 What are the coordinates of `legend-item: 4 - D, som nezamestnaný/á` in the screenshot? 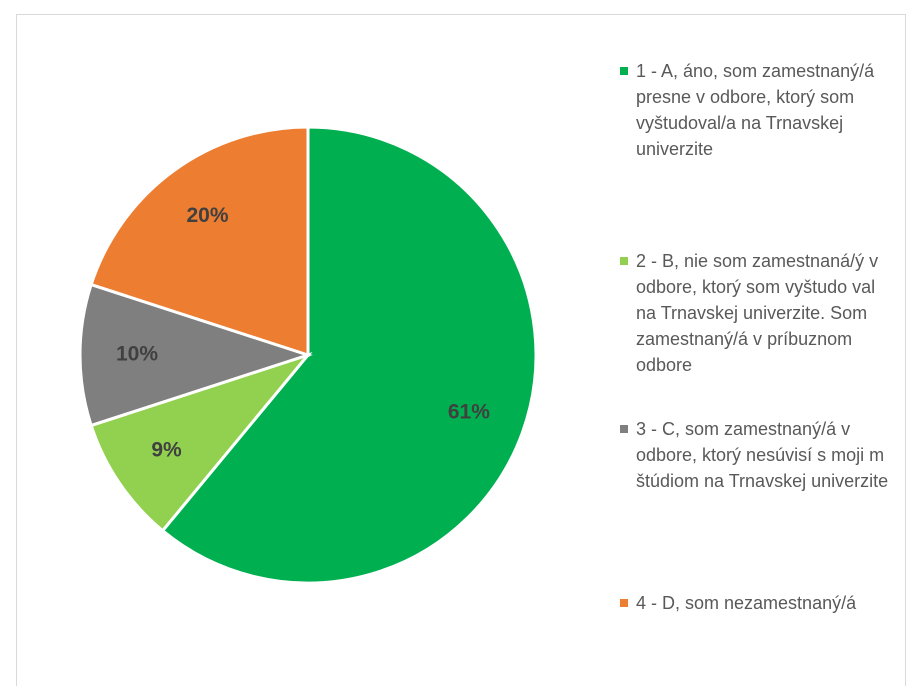 It's located at (755, 603).